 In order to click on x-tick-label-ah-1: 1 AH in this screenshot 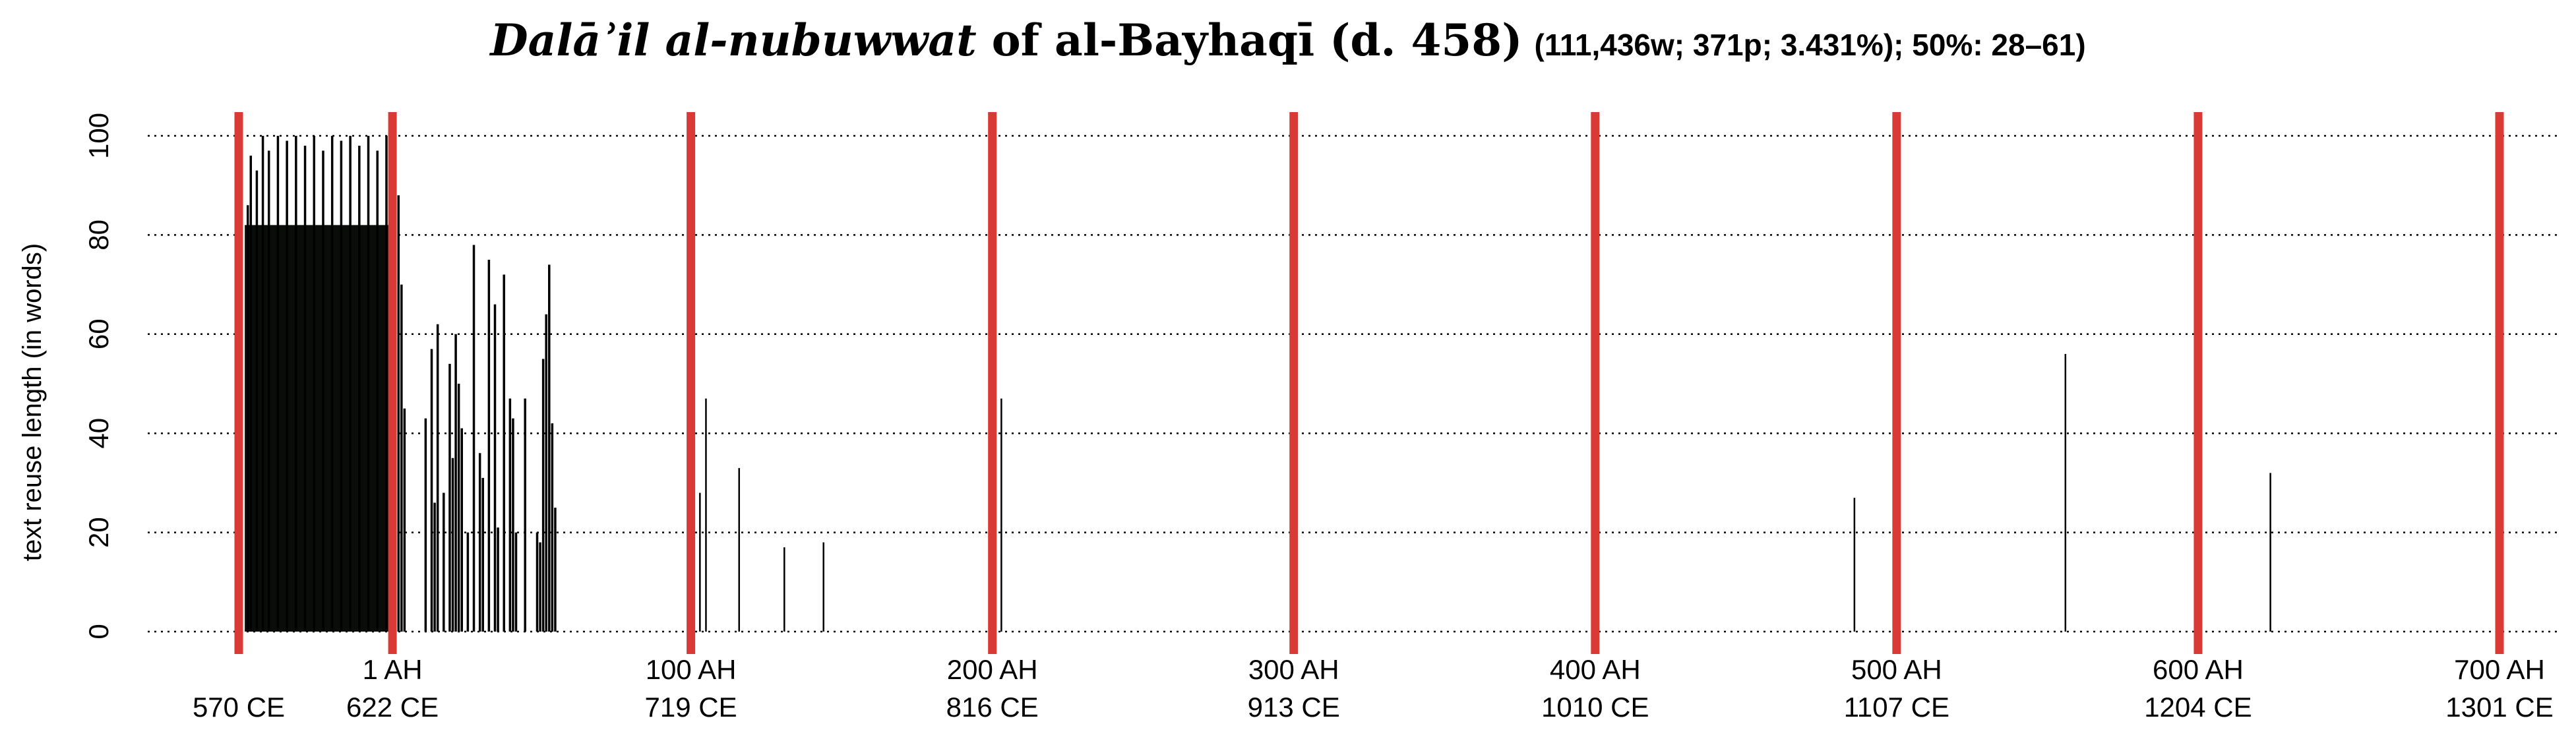, I will do `click(393, 669)`.